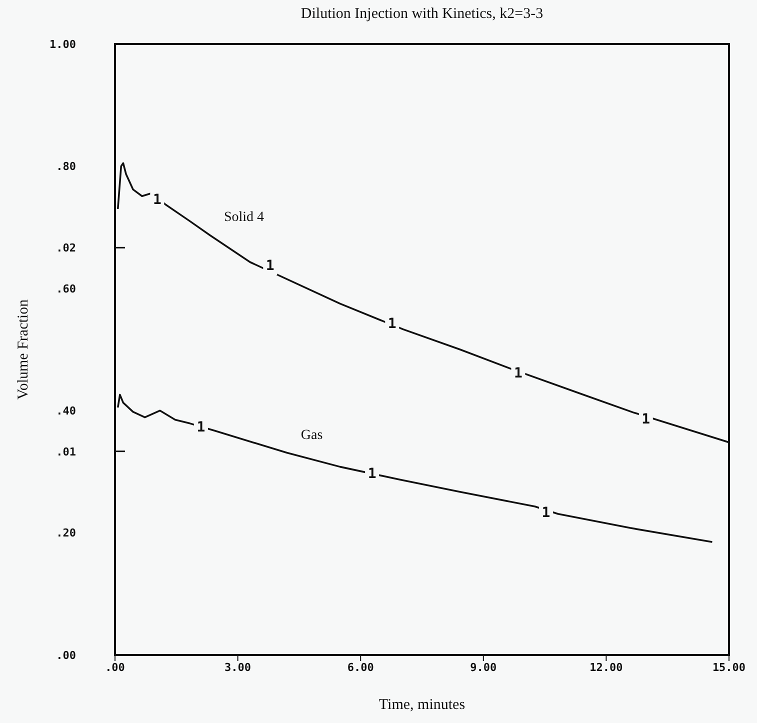  Describe the element at coordinates (729, 667) in the screenshot. I see `x-tick-label: 15.00` at that location.